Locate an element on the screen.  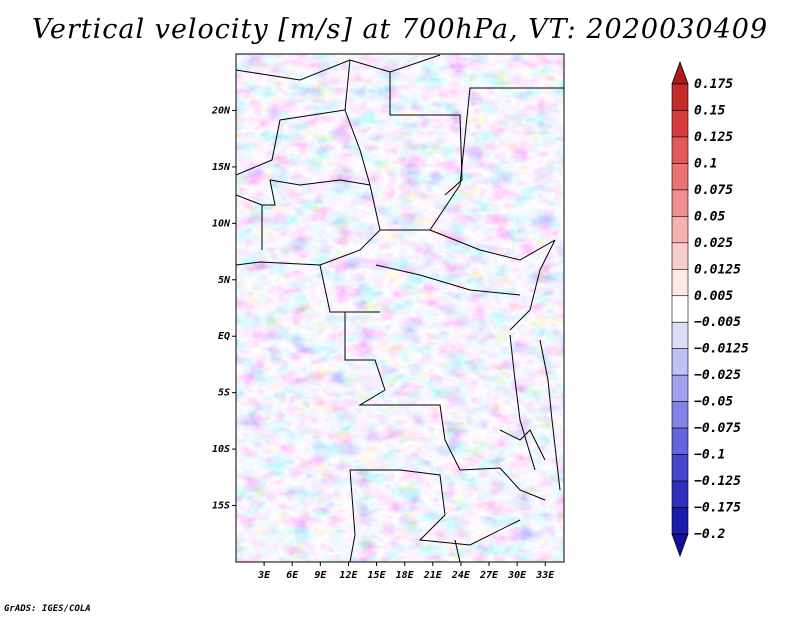
x-tick-label: 30E is located at coordinates (517, 575).